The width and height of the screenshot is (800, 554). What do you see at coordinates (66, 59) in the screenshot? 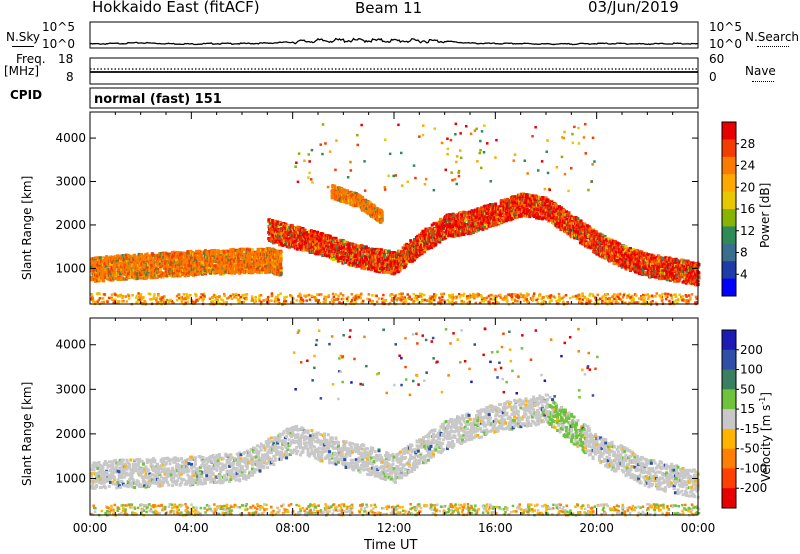
I see `freq-tick-top: 18` at bounding box center [66, 59].